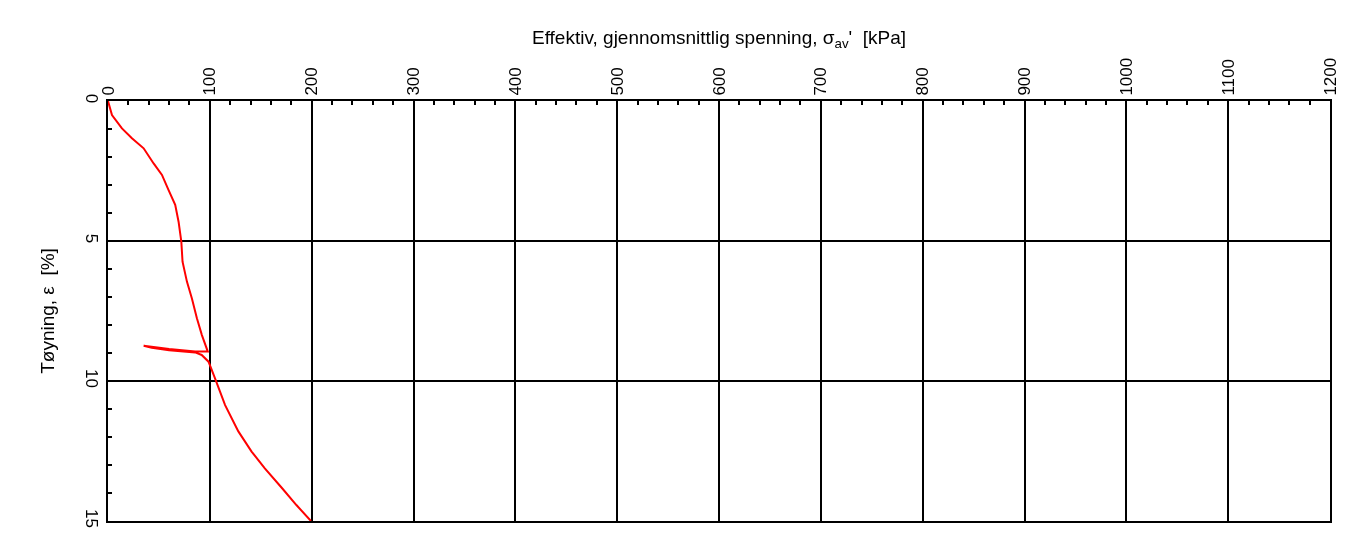 This screenshot has height=535, width=1355. What do you see at coordinates (719, 81) in the screenshot?
I see `x-tick-label: 600` at bounding box center [719, 81].